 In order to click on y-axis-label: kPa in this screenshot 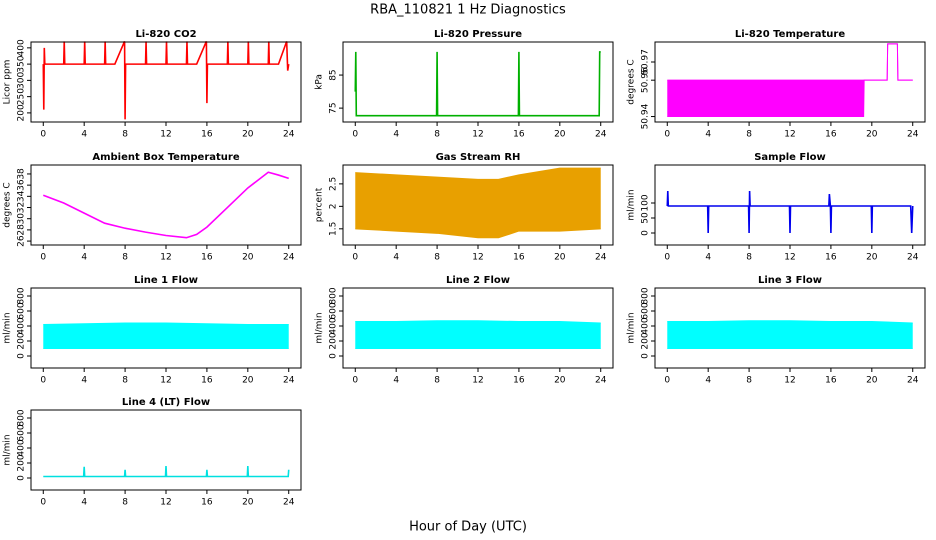, I will do `click(320, 82)`.